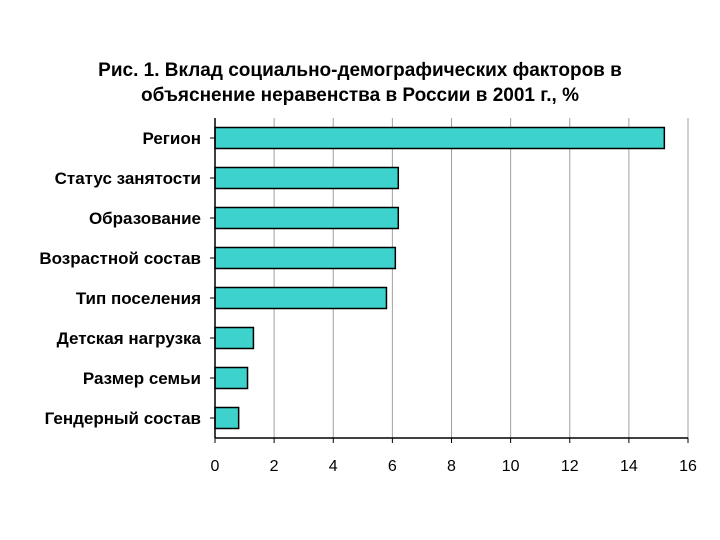 This screenshot has height=540, width=720. Describe the element at coordinates (333, 466) in the screenshot. I see `x-tick-label-4: 4` at that location.